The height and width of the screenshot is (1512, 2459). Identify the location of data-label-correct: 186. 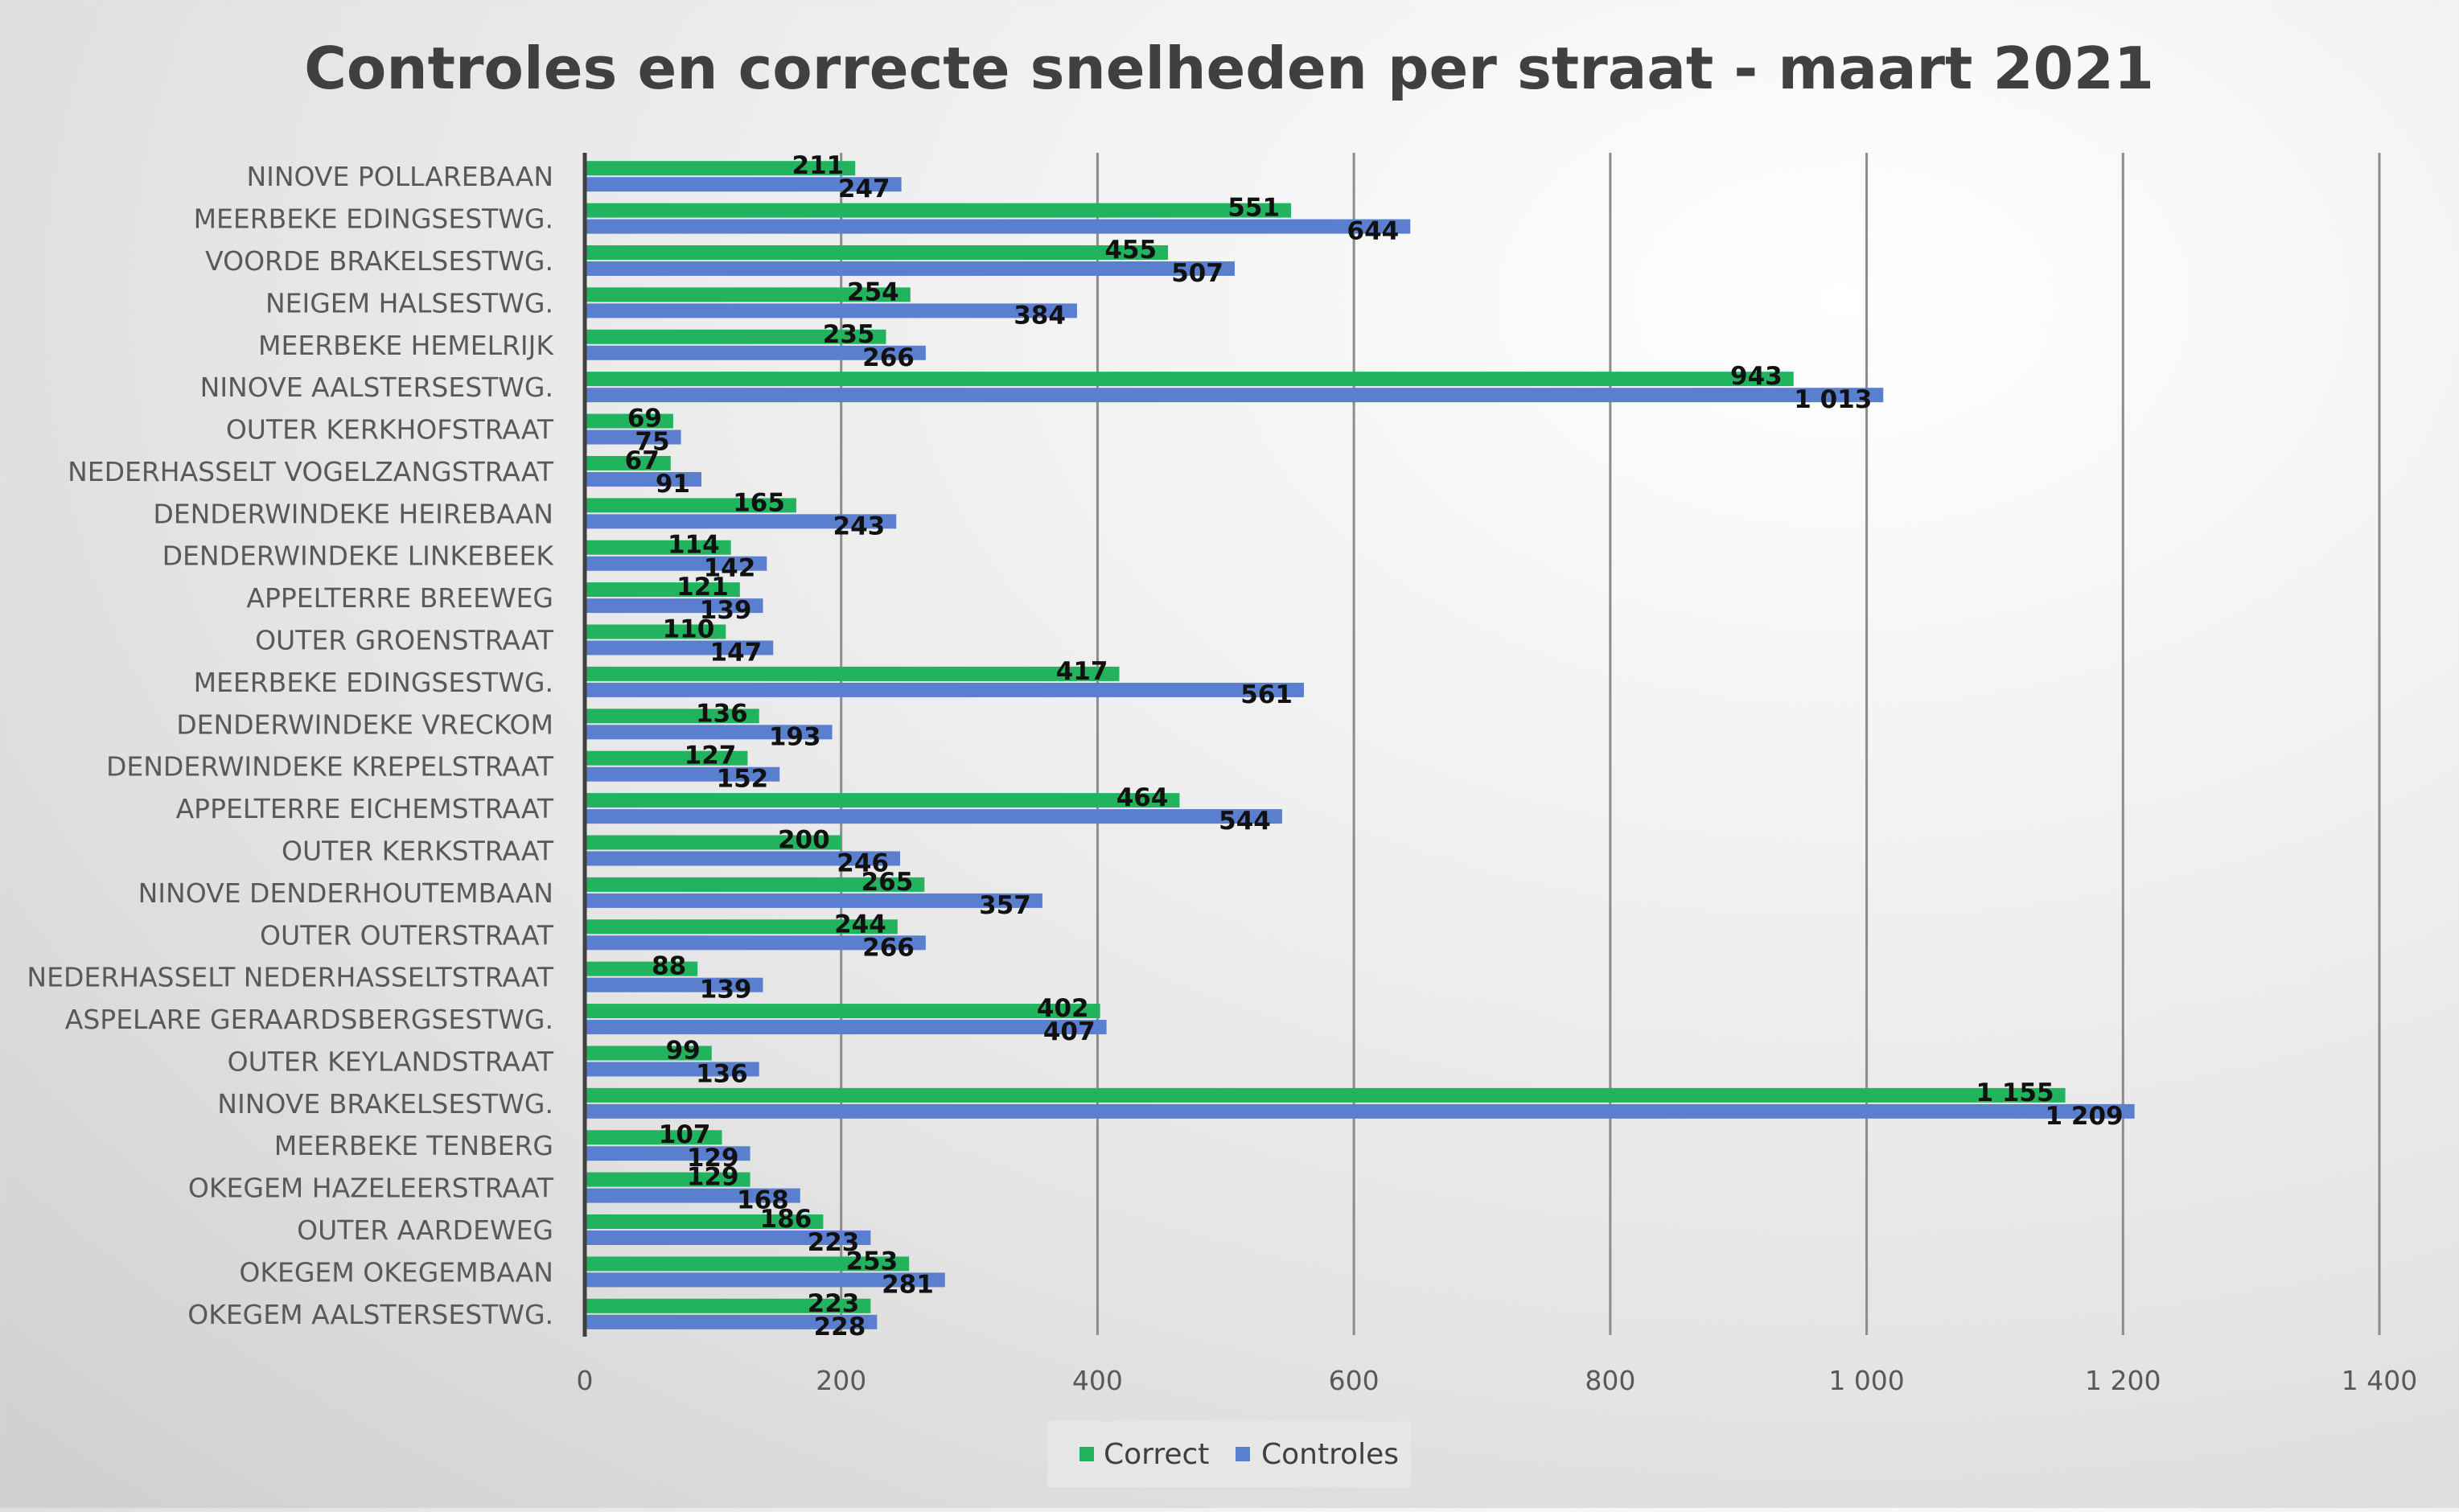
(786, 1219).